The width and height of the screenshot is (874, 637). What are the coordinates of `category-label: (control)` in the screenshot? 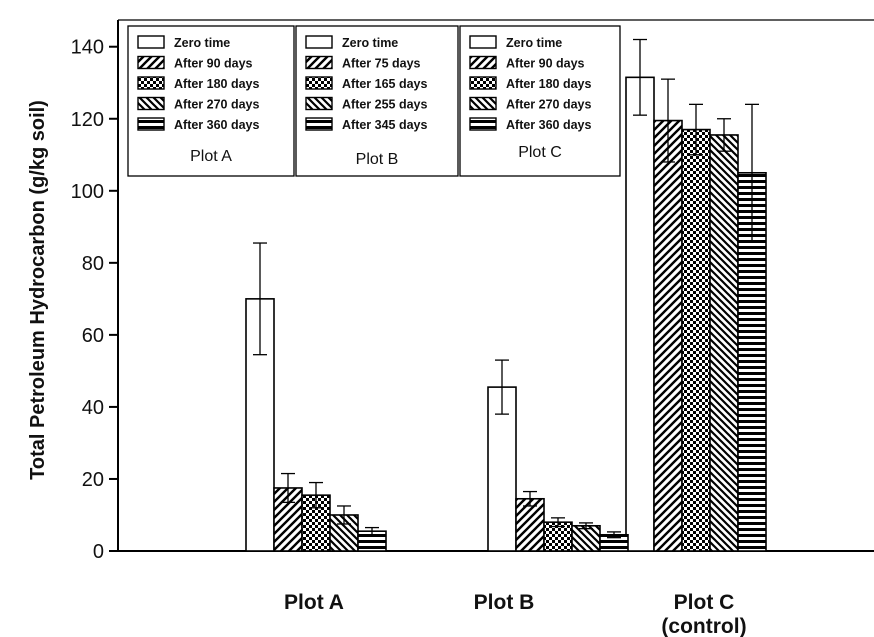 It's located at (703, 626).